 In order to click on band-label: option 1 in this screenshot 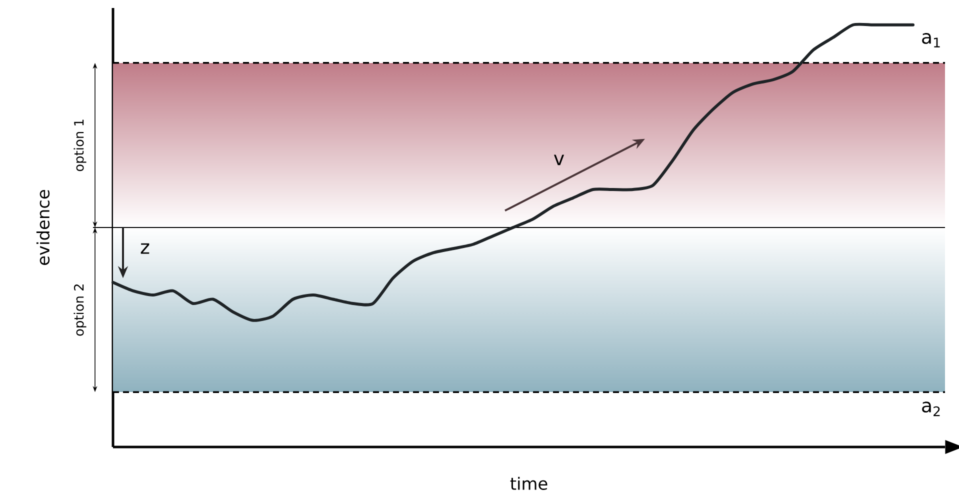, I will do `click(80, 146)`.